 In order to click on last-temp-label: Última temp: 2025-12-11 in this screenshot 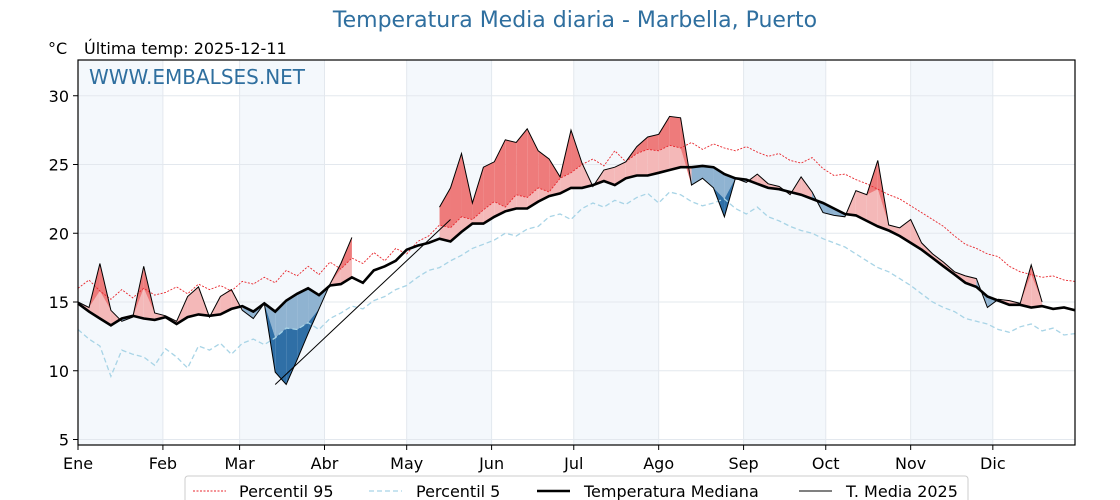, I will do `click(185, 48)`.